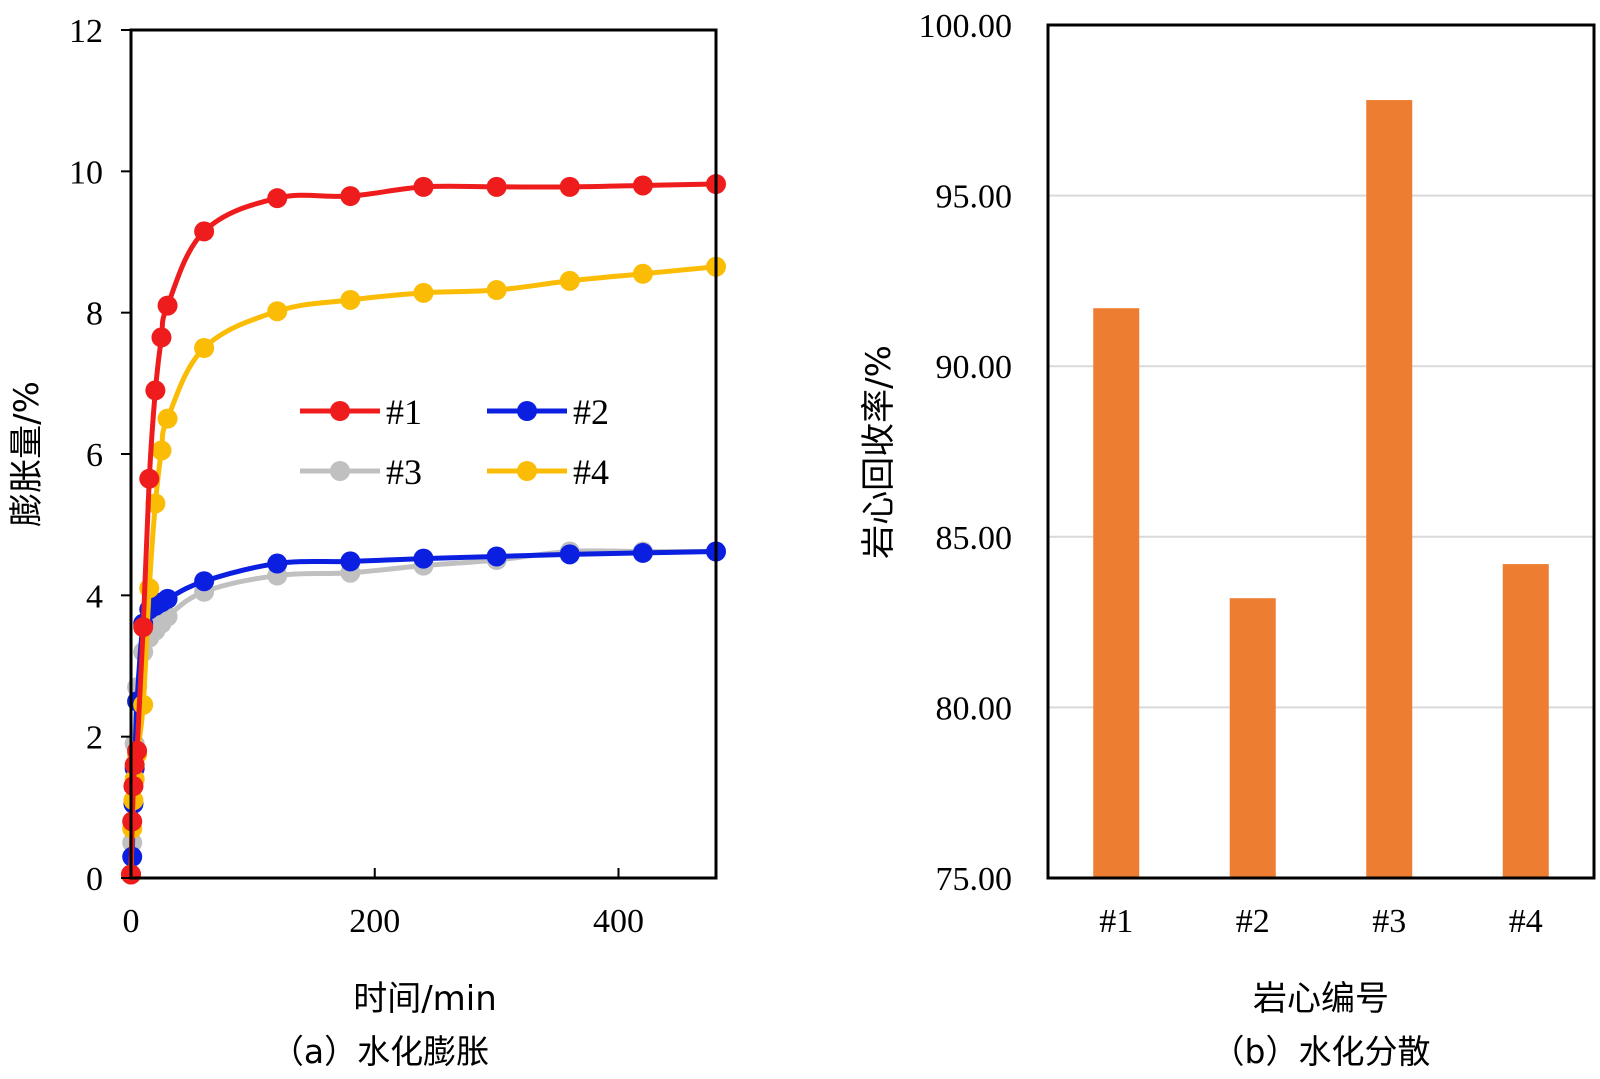 Image resolution: width=1600 pixels, height=1079 pixels. I want to click on y-tick-label: 85.00, so click(974, 538).